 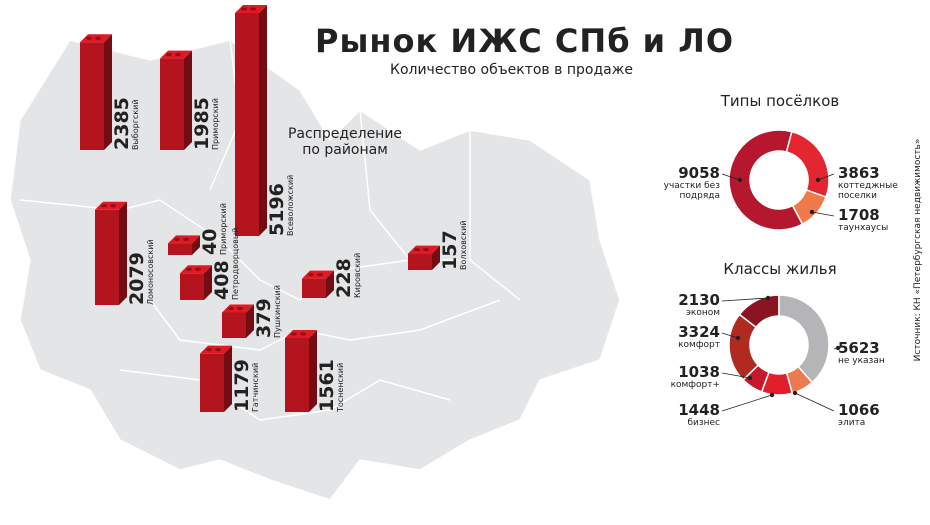 I want to click on district-label: Пушкинский, so click(x=277, y=311).